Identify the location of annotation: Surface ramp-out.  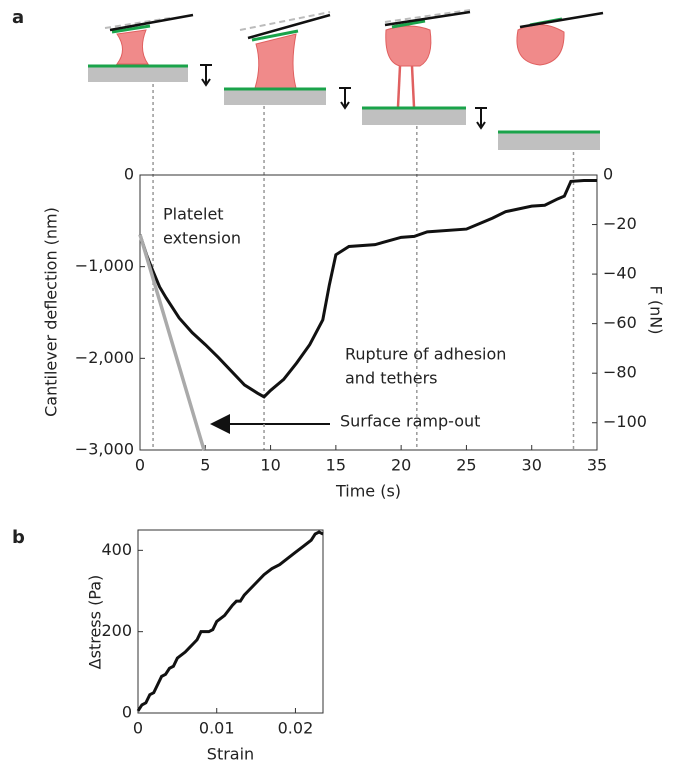
(410, 421).